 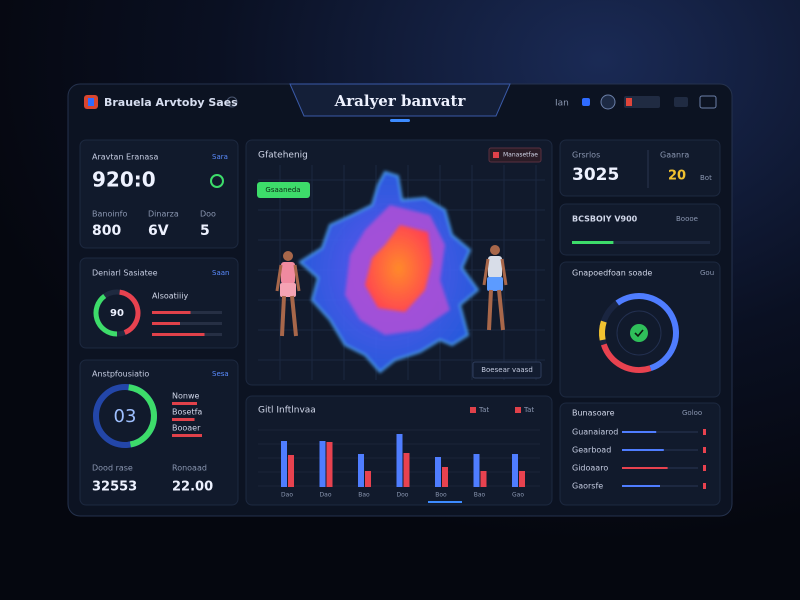 What do you see at coordinates (220, 157) in the screenshot?
I see `panel-link: Sara` at bounding box center [220, 157].